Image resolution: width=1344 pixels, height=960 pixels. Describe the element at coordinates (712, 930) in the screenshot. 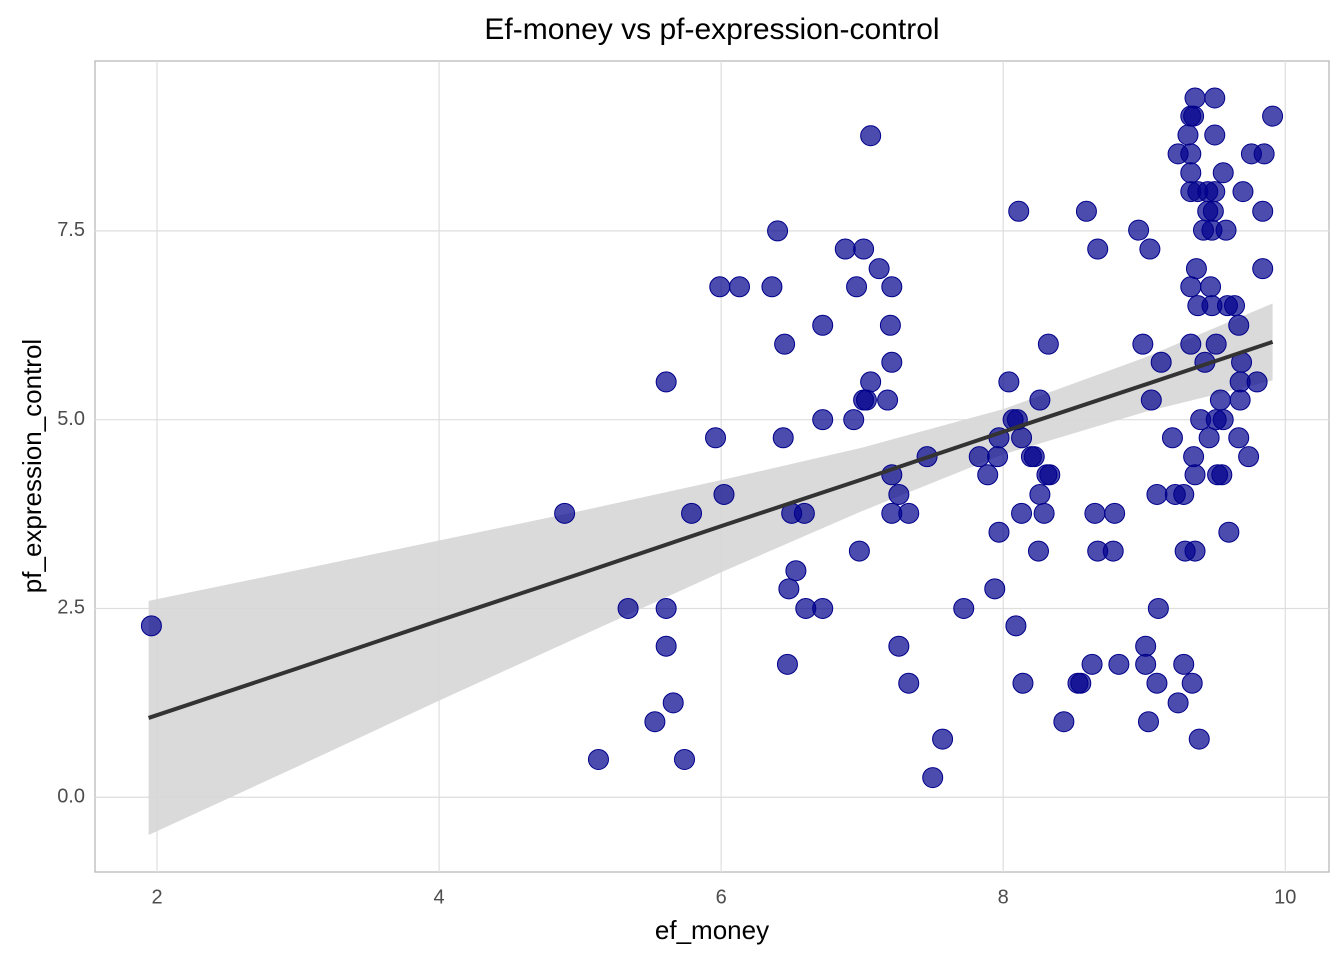

I see `x-axis-label: ef_money` at that location.